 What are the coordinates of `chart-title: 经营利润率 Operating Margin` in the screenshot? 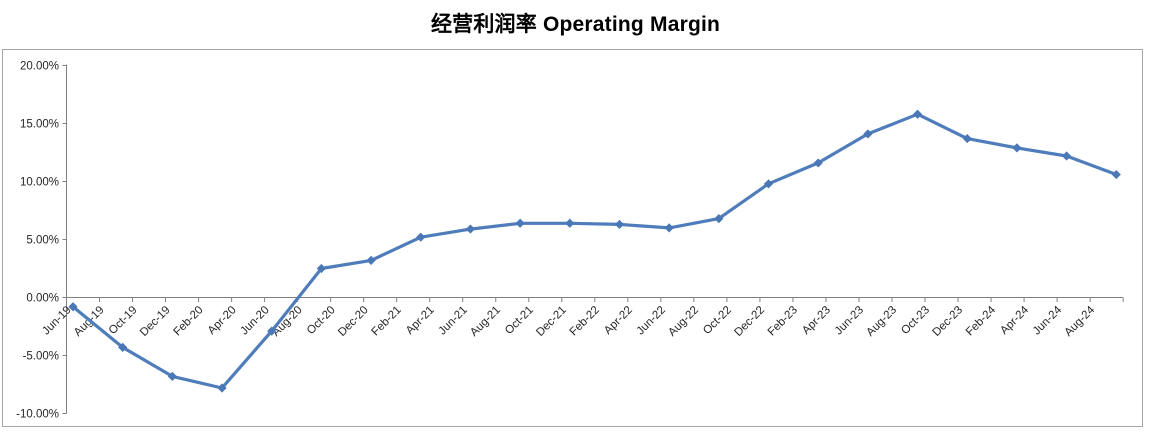 It's located at (575, 24).